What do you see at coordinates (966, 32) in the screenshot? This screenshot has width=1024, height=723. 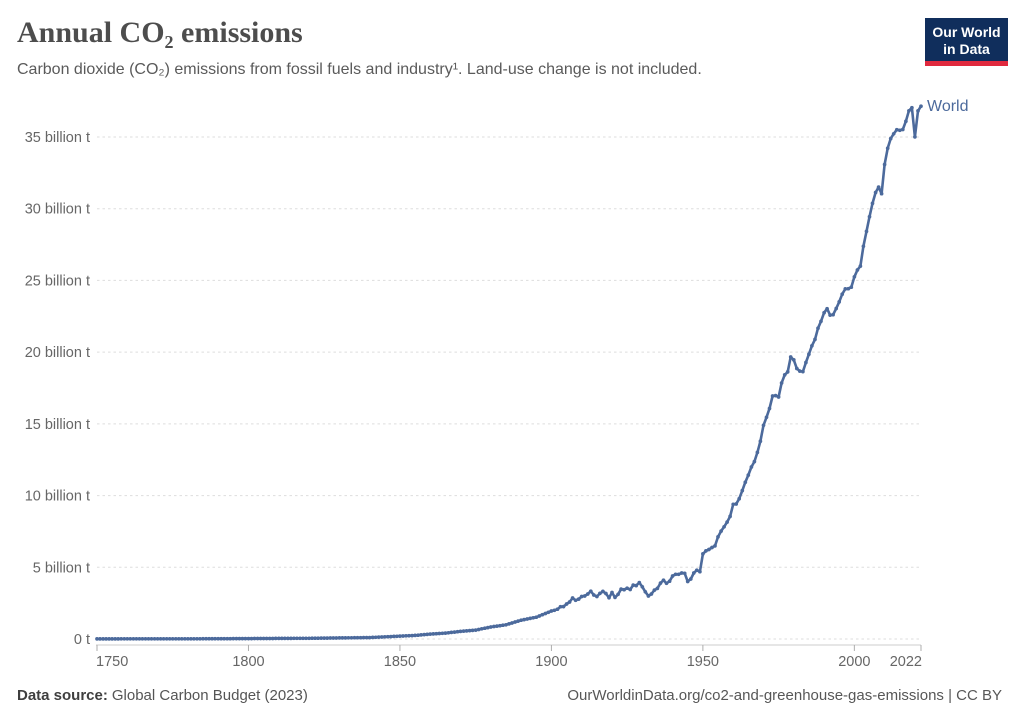 I see `owid-logo-line1: Our World` at bounding box center [966, 32].